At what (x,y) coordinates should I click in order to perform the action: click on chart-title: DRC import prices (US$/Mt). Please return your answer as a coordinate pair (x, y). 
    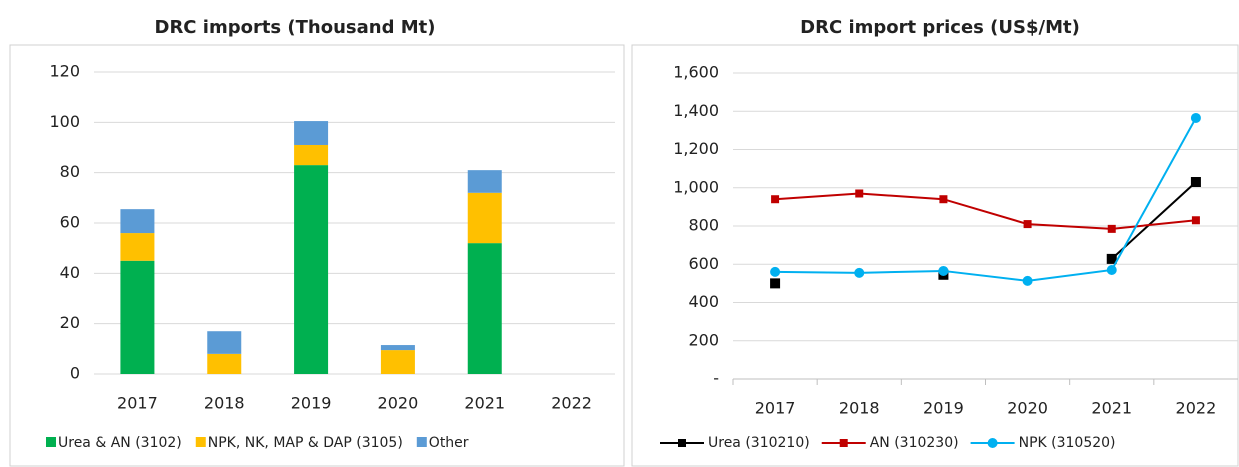
    Looking at the image, I should click on (940, 27).